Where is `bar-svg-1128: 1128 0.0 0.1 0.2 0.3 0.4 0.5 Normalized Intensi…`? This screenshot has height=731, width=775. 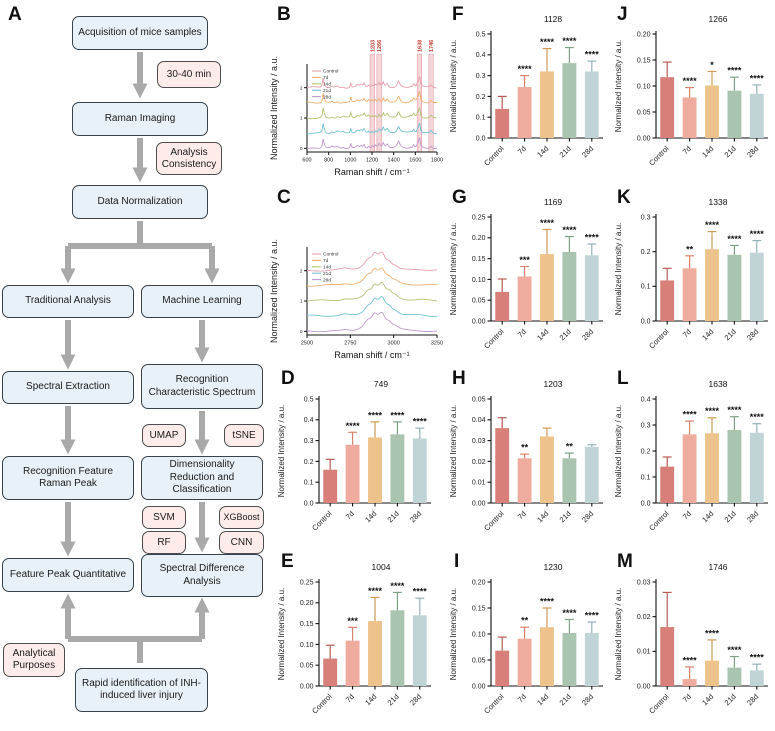
bar-svg-1128: 1128 0.0 0.1 0.2 0.3 0.4 0.5 Normalized Intensi… is located at coordinates (526, 91).